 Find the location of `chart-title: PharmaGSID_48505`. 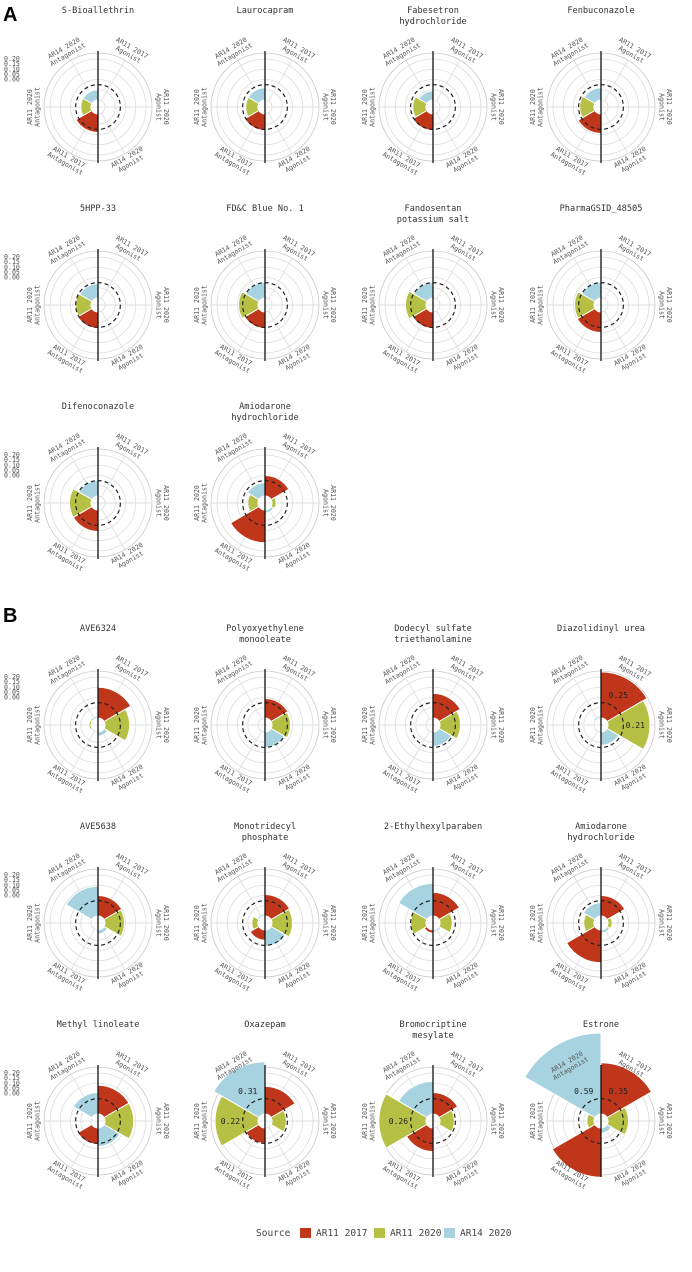

chart-title: PharmaGSID_48505 is located at coordinates (601, 209).